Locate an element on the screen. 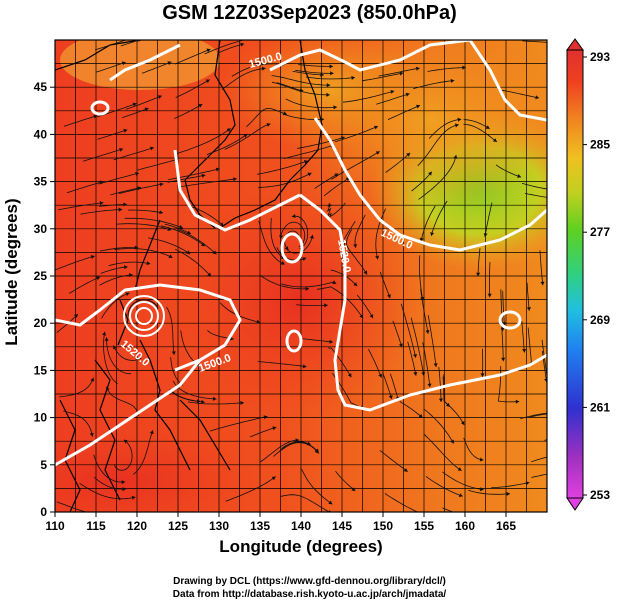 This screenshot has width=619, height=605. y-tick-label: 35 is located at coordinates (41, 182).